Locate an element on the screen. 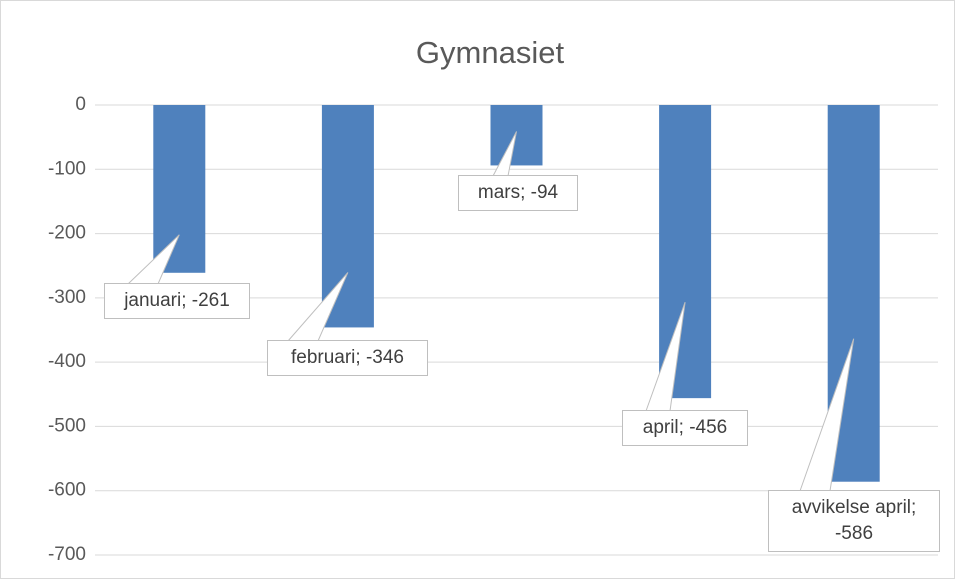  y-tick-label: -300 is located at coordinates (67, 297).